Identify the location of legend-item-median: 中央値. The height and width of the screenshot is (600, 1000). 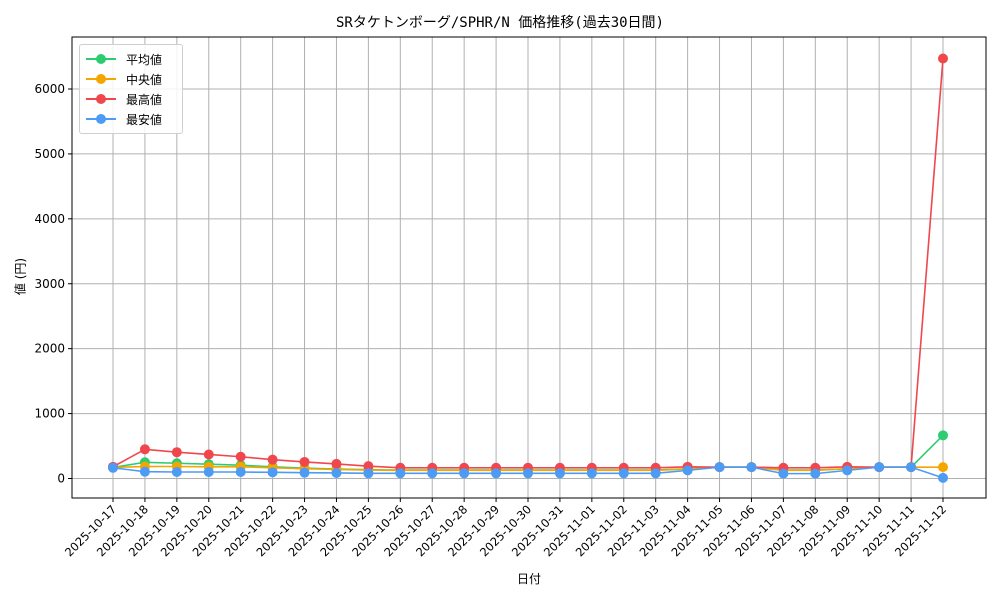
(131, 79).